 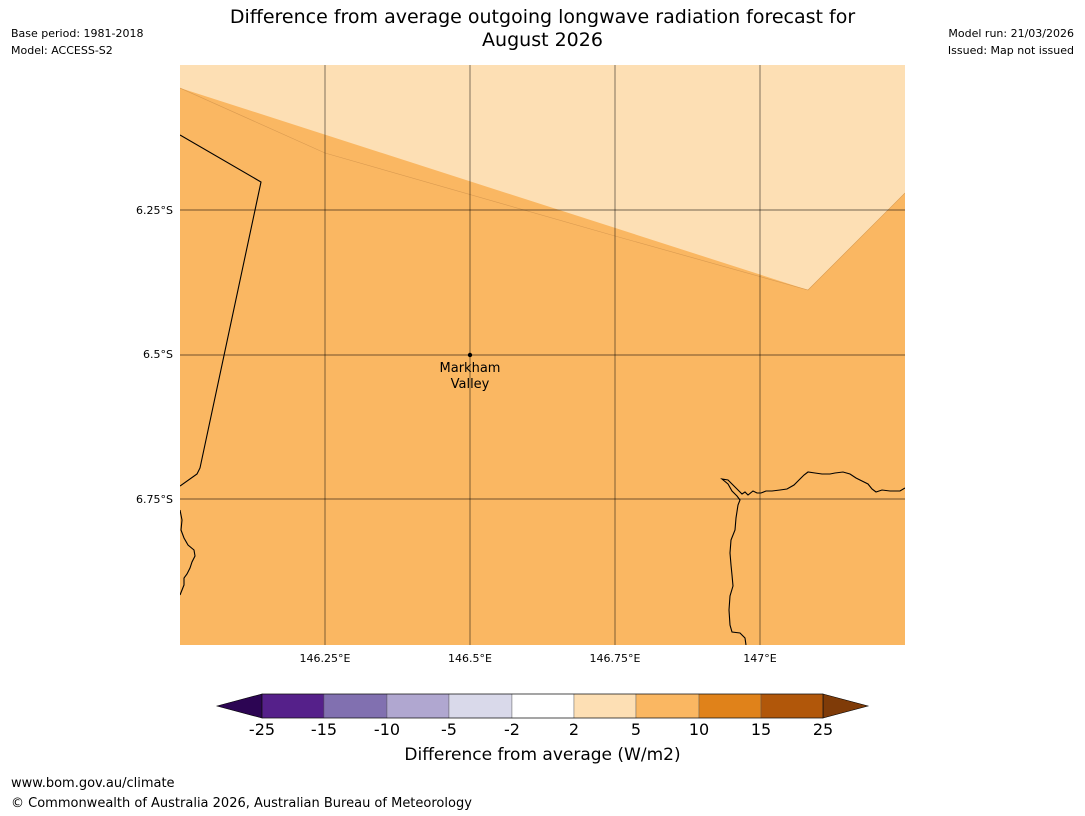 What do you see at coordinates (239, 706) in the screenshot?
I see `colorbar-under-arrow` at bounding box center [239, 706].